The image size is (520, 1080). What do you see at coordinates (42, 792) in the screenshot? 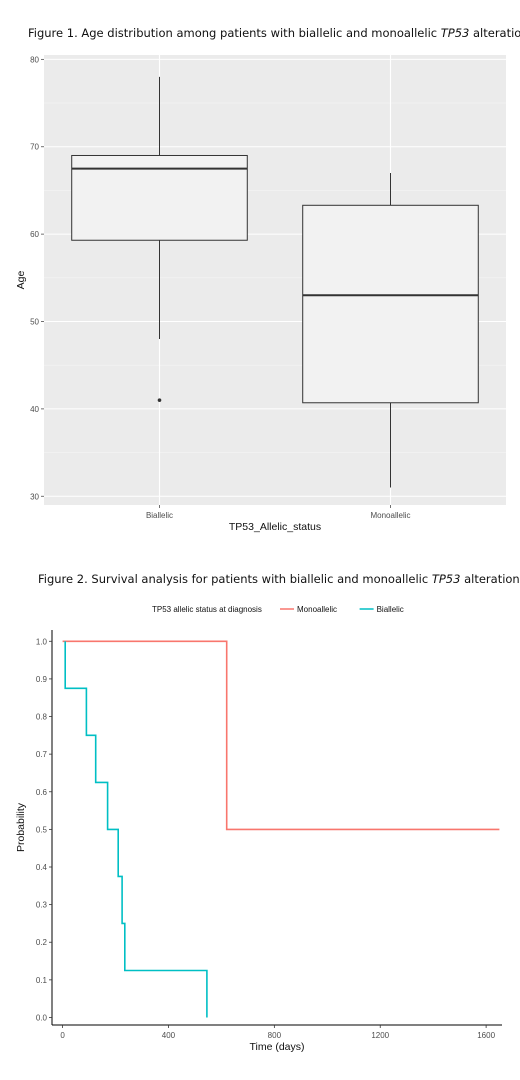
I see `y-tick-label: 0.6` at bounding box center [42, 792].